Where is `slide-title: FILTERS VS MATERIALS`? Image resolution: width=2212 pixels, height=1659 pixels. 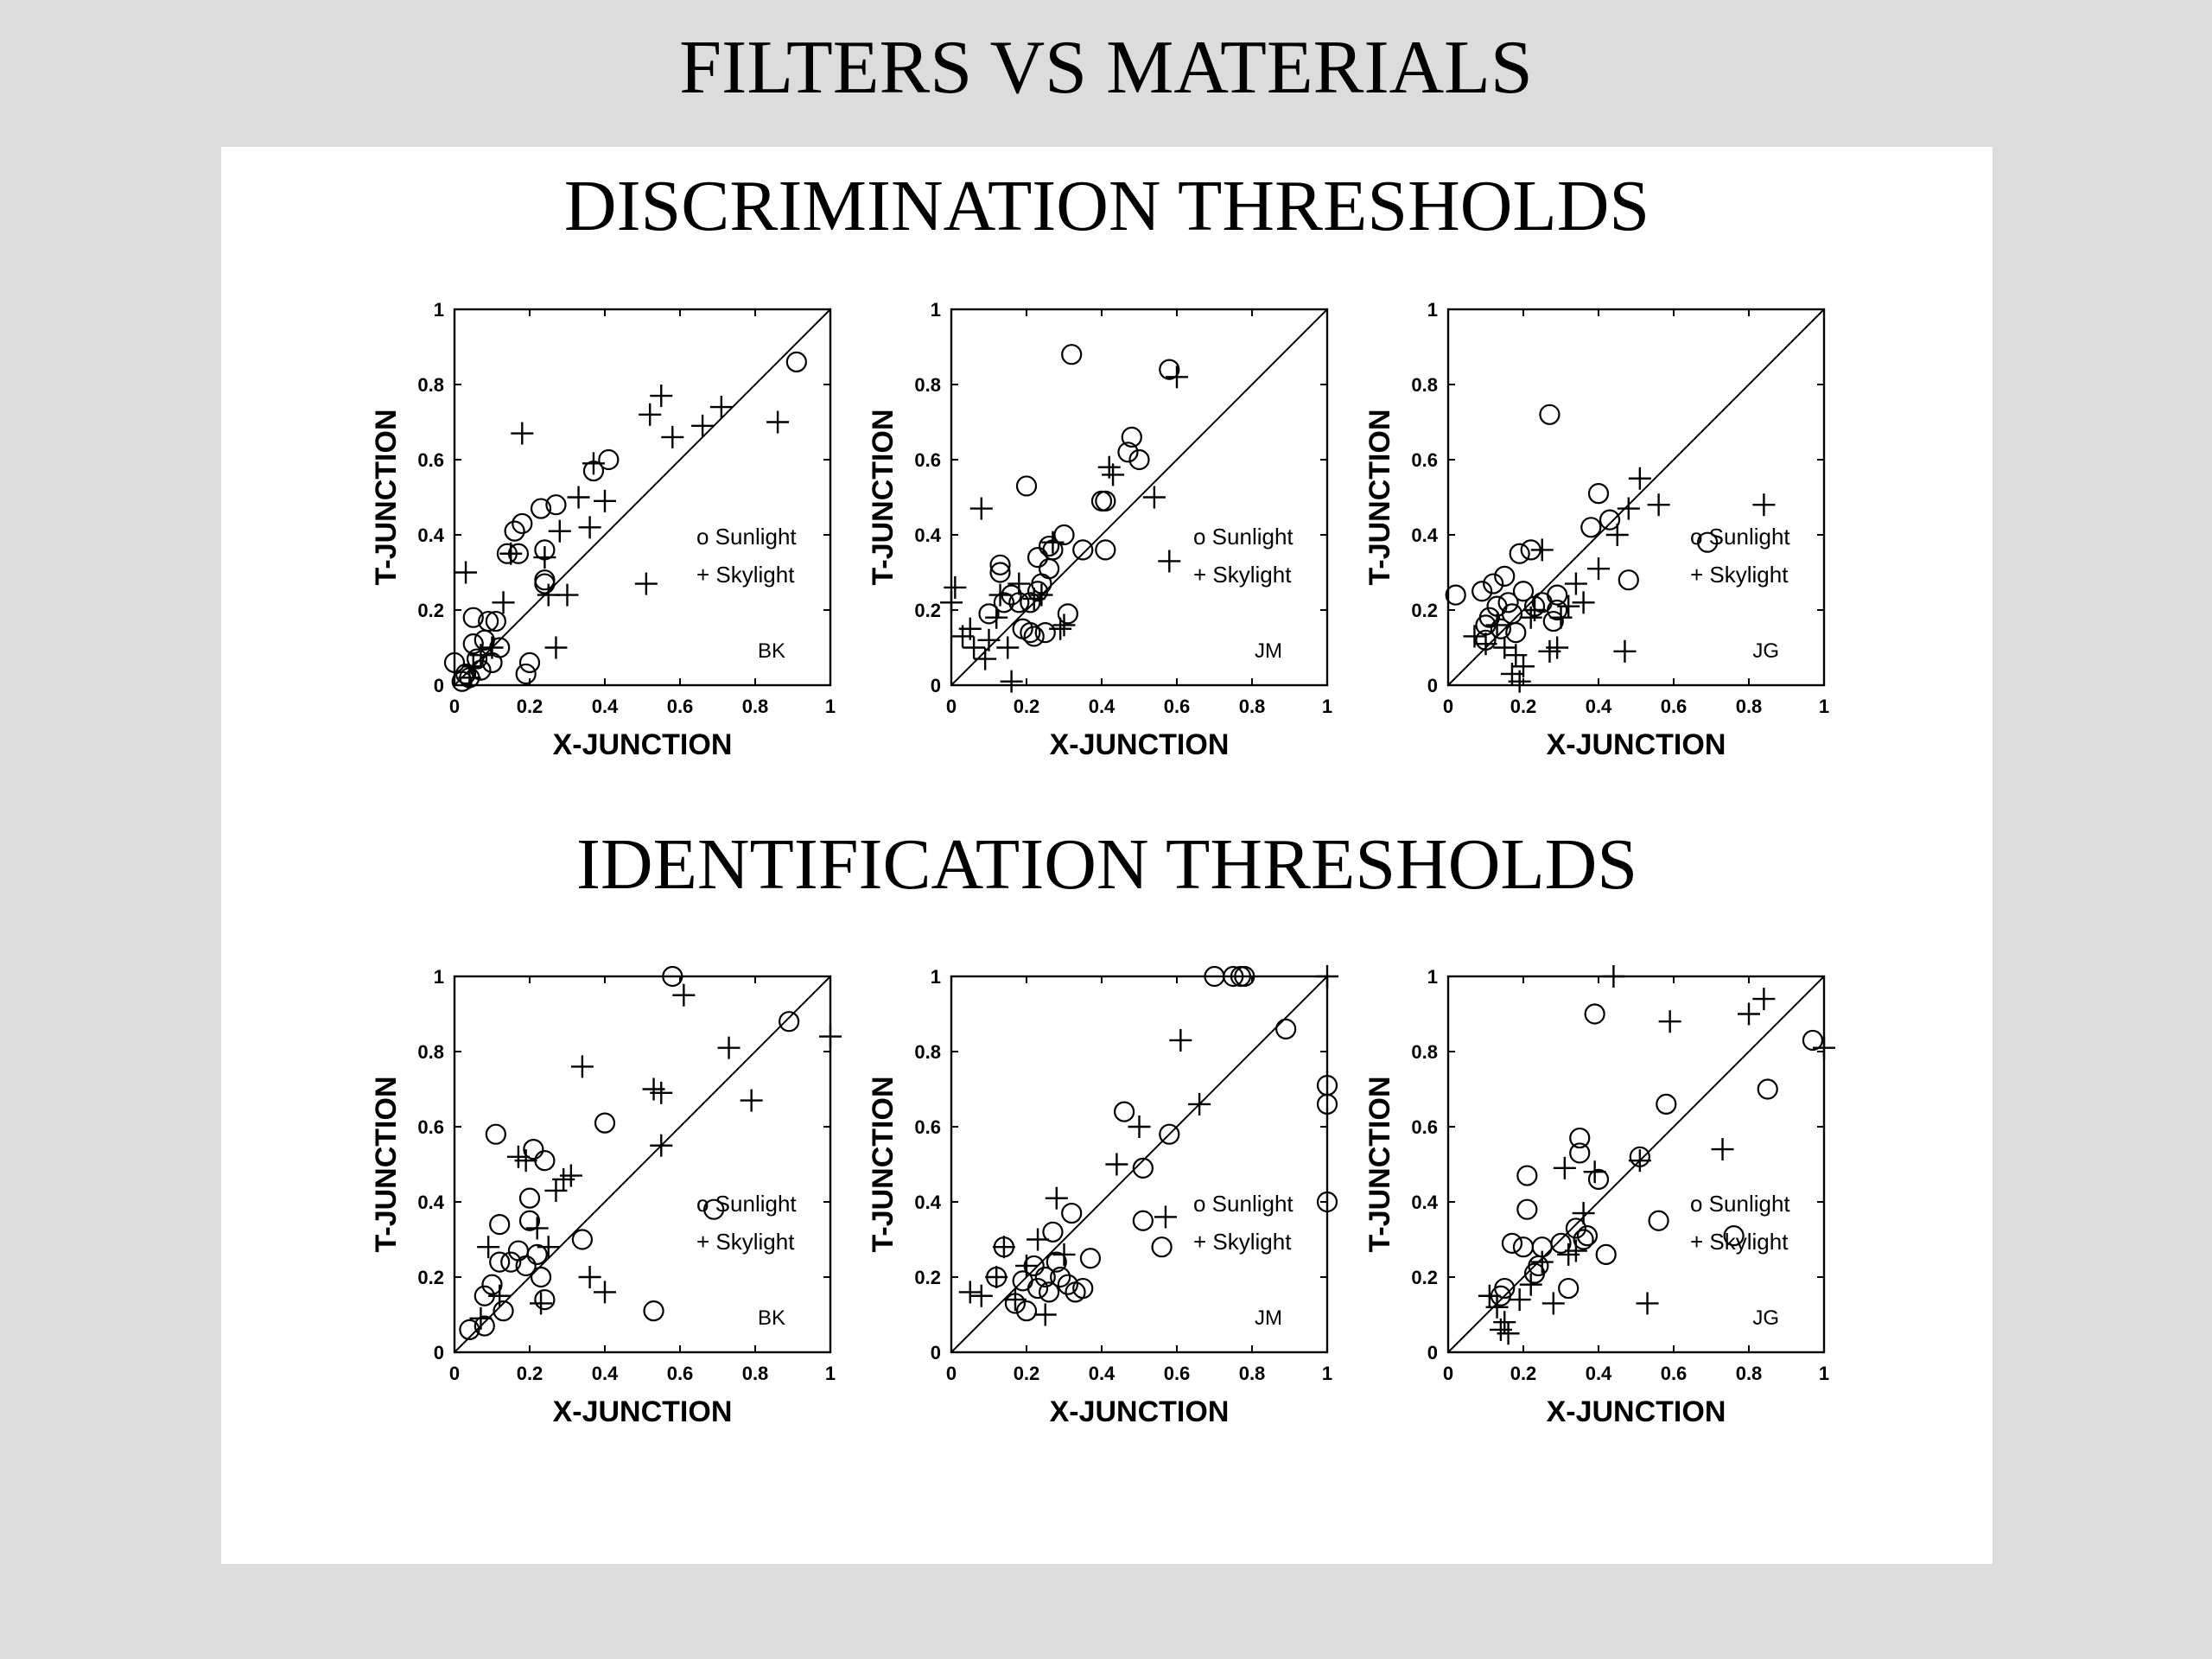
slide-title: FILTERS VS MATERIALS is located at coordinates (1106, 68).